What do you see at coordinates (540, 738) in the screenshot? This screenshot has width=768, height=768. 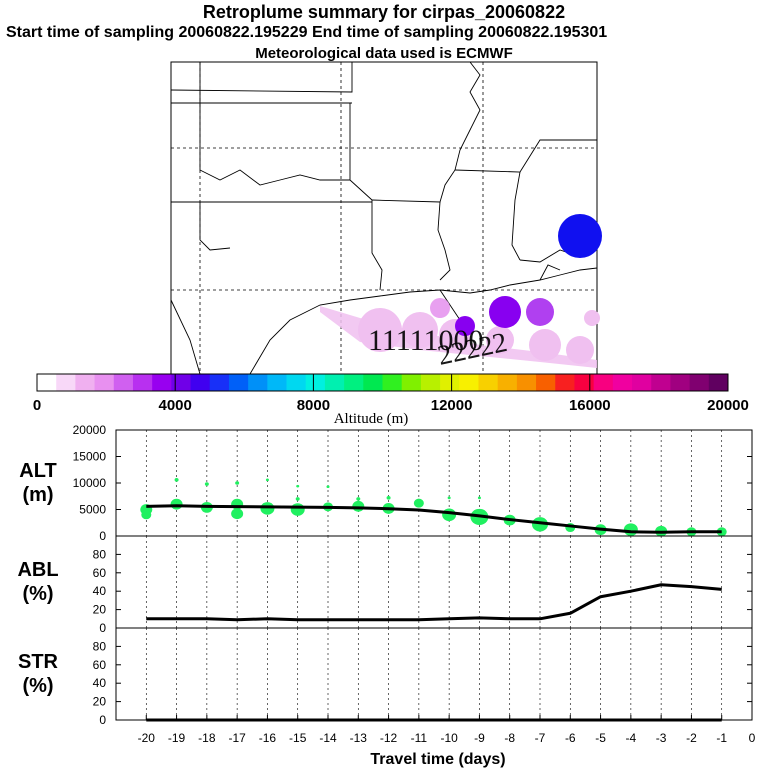 I see `x-tick-label: -7` at bounding box center [540, 738].